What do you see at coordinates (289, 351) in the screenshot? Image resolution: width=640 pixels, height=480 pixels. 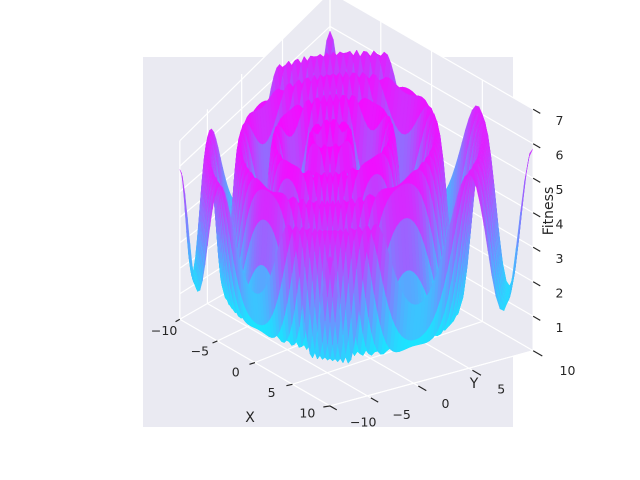 I see `grid-floor-y` at bounding box center [289, 351].